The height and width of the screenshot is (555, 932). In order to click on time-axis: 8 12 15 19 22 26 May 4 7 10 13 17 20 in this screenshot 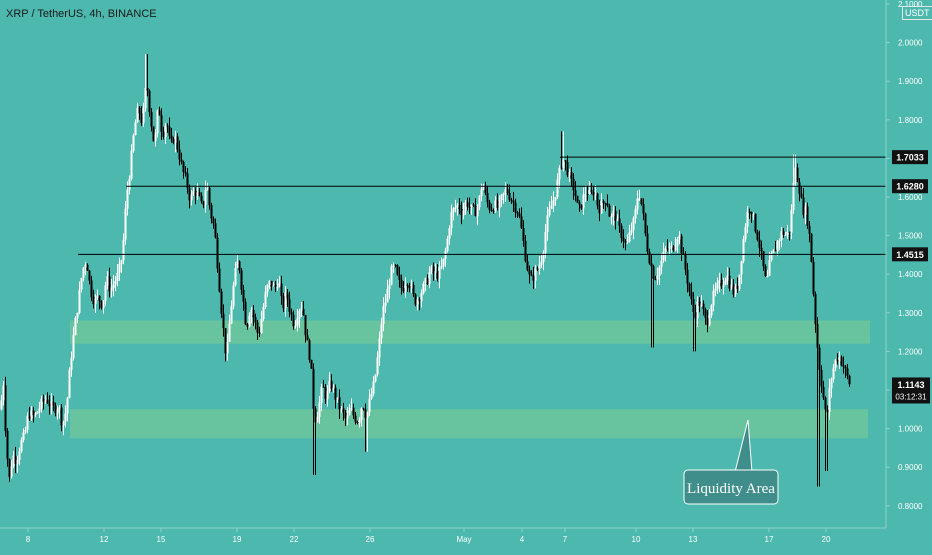, I will do `click(443, 535)`.